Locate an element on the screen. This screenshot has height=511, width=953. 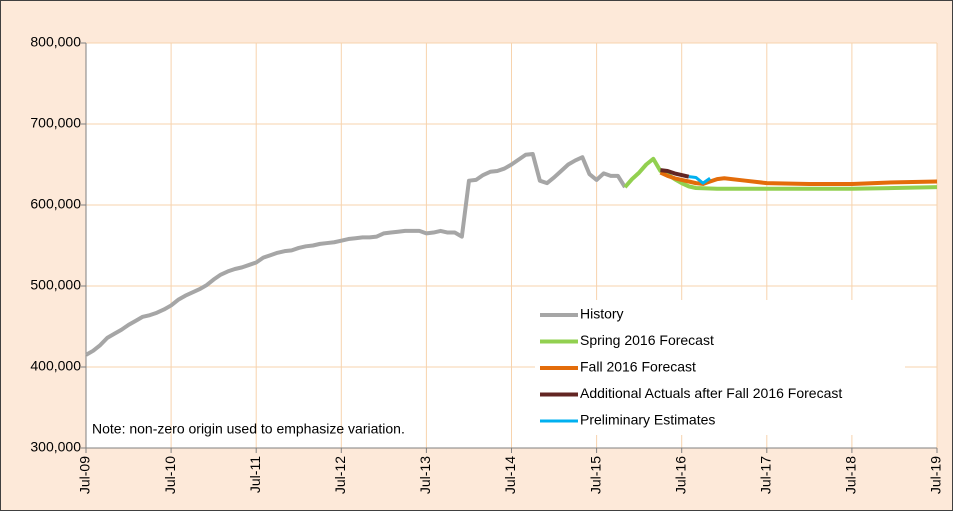
y-tick-label: 700,000 is located at coordinates (55, 123).